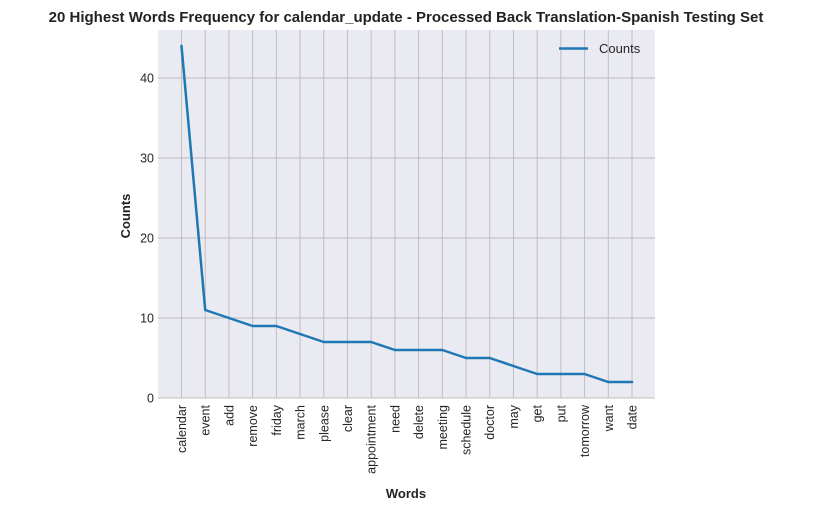 Image resolution: width=813 pixels, height=510 pixels. Describe the element at coordinates (620, 48) in the screenshot. I see `legend-label-counts: Counts` at that location.